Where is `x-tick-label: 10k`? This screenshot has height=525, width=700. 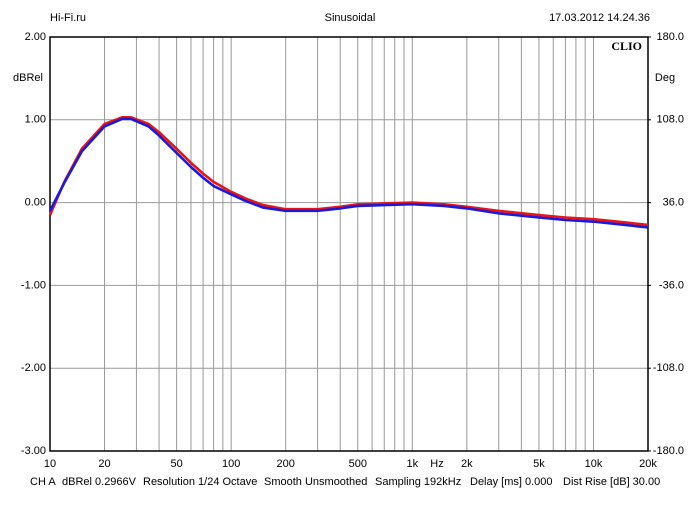
x-tick-label: 10k is located at coordinates (594, 464).